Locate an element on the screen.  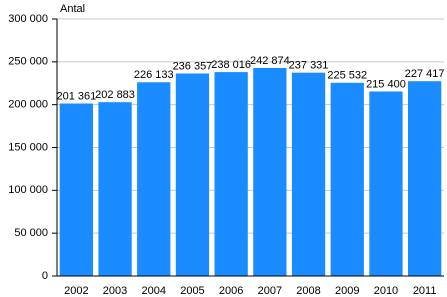
value-label: 225 532 is located at coordinates (347, 76).